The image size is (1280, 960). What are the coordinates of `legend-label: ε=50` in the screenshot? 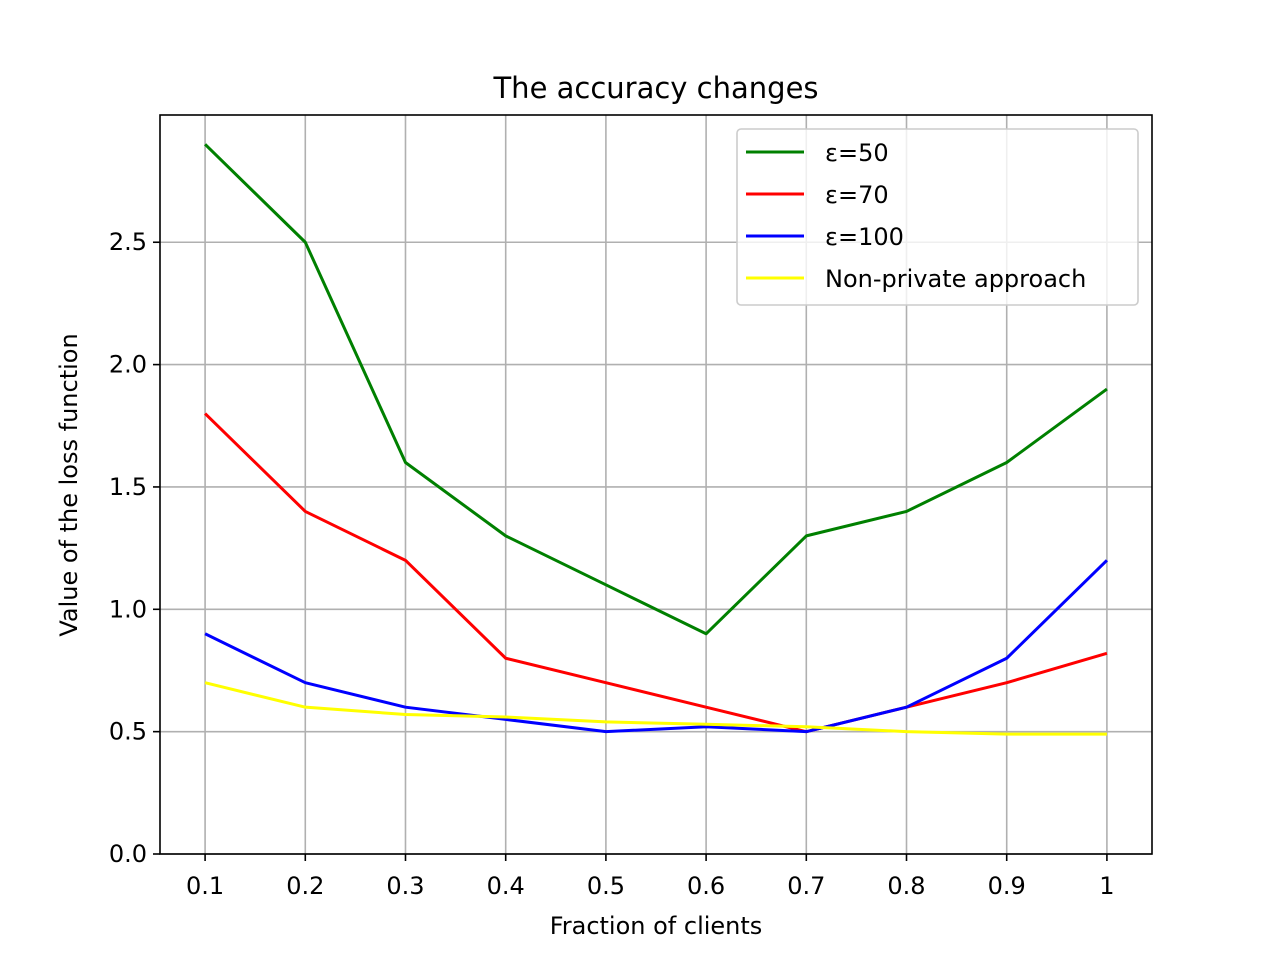 It's located at (857, 153).